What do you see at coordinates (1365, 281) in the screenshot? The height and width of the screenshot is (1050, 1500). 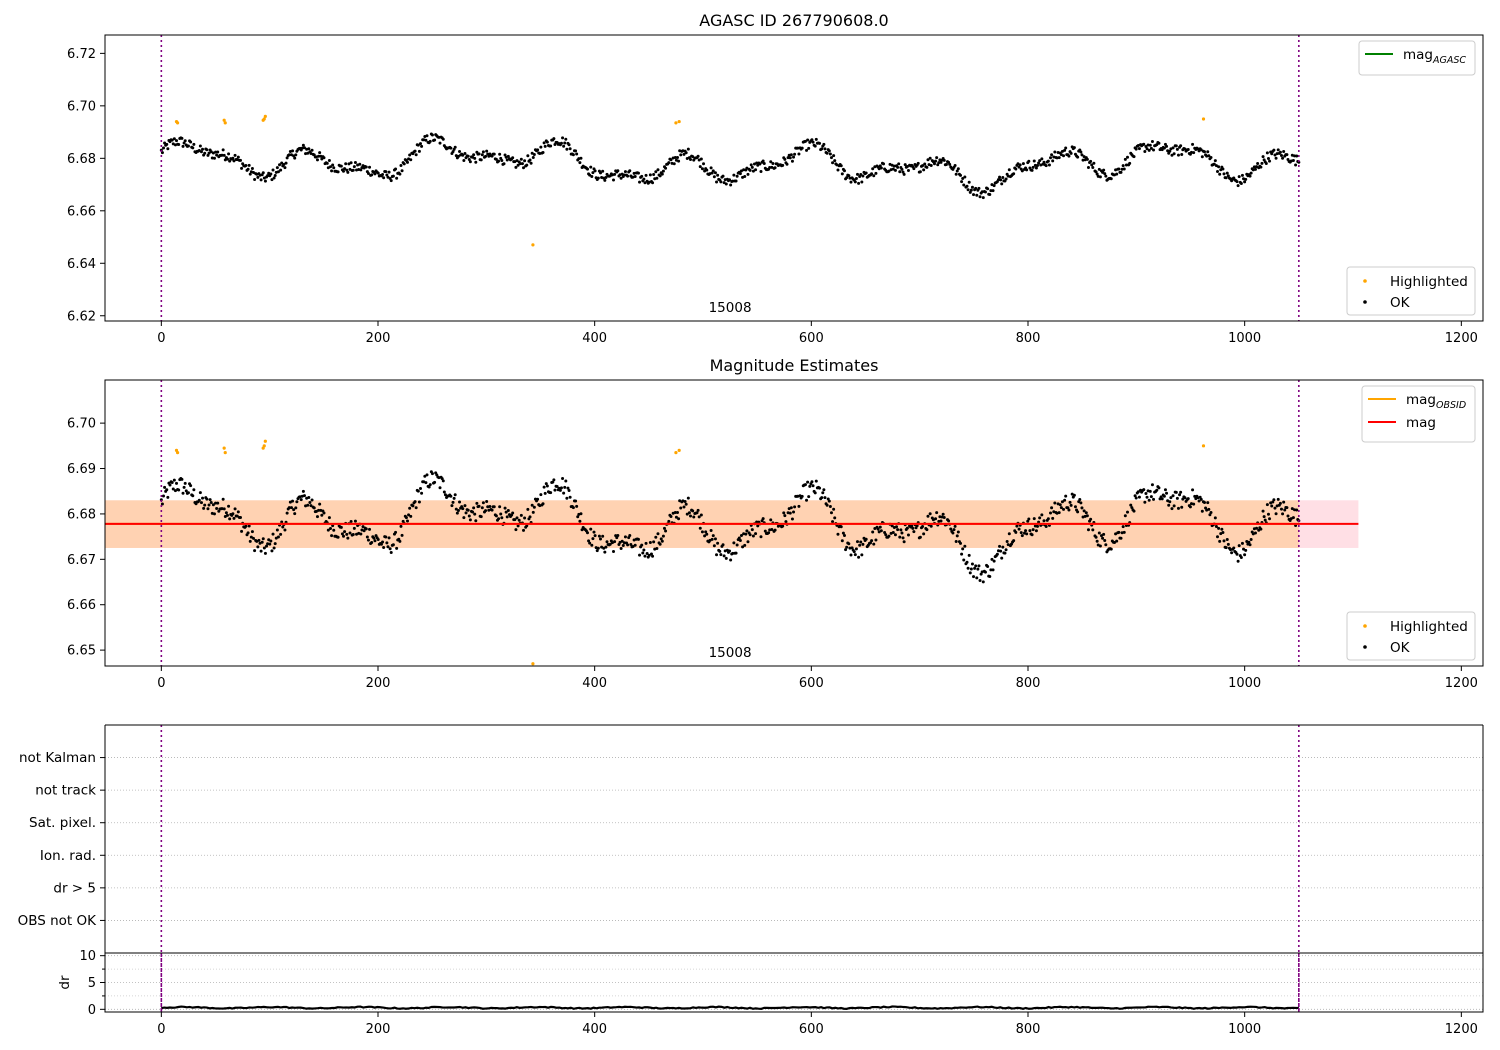 I see `p1-legend-marker` at bounding box center [1365, 281].